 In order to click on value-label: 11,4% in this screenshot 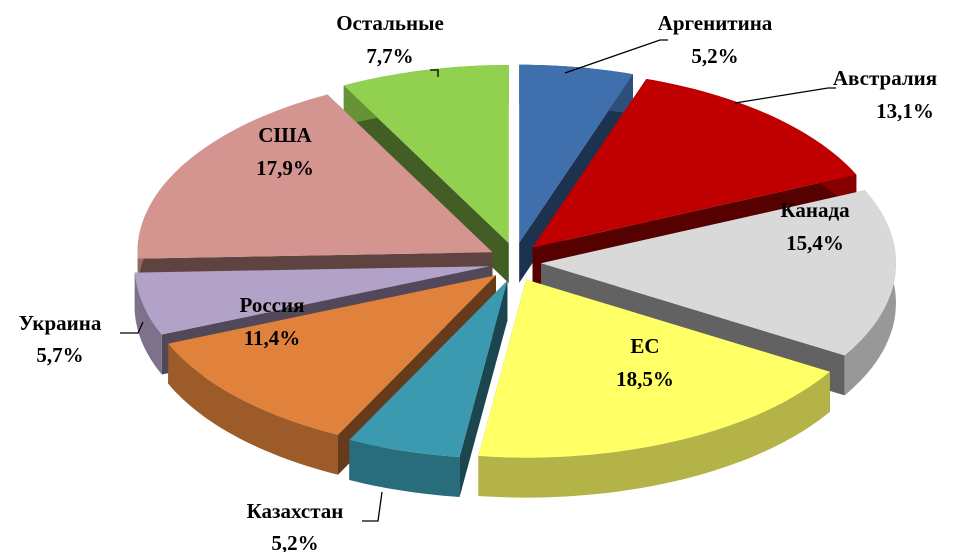, I will do `click(272, 338)`.